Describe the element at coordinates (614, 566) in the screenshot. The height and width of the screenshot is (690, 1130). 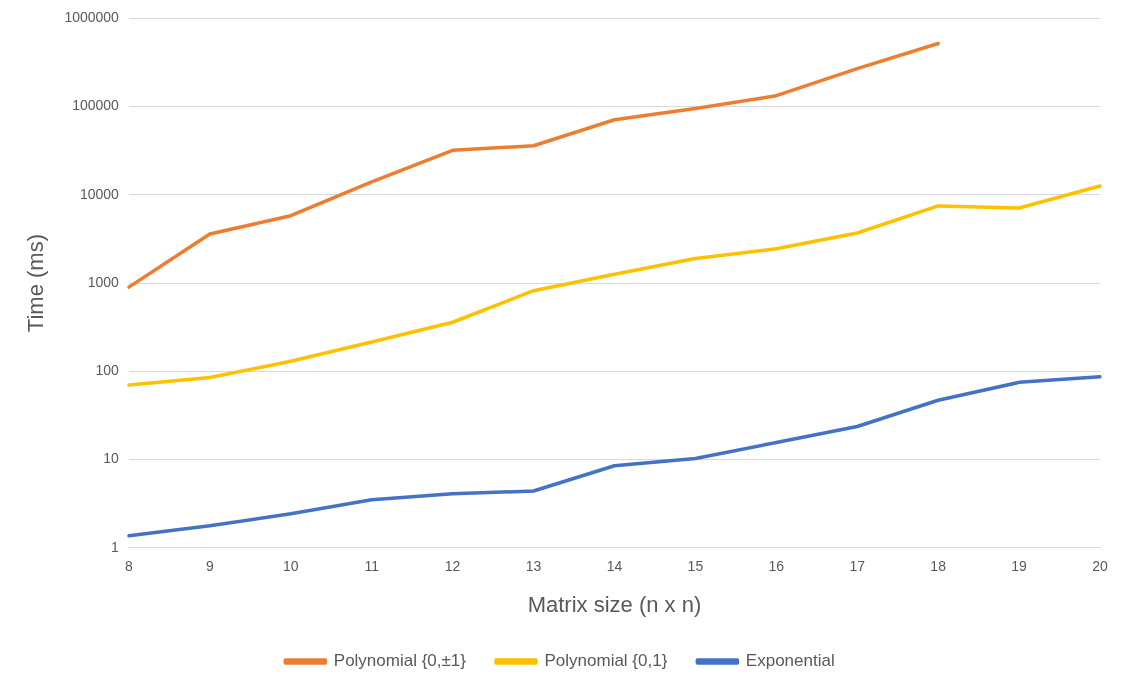
I see `x-tick-label: 14` at that location.